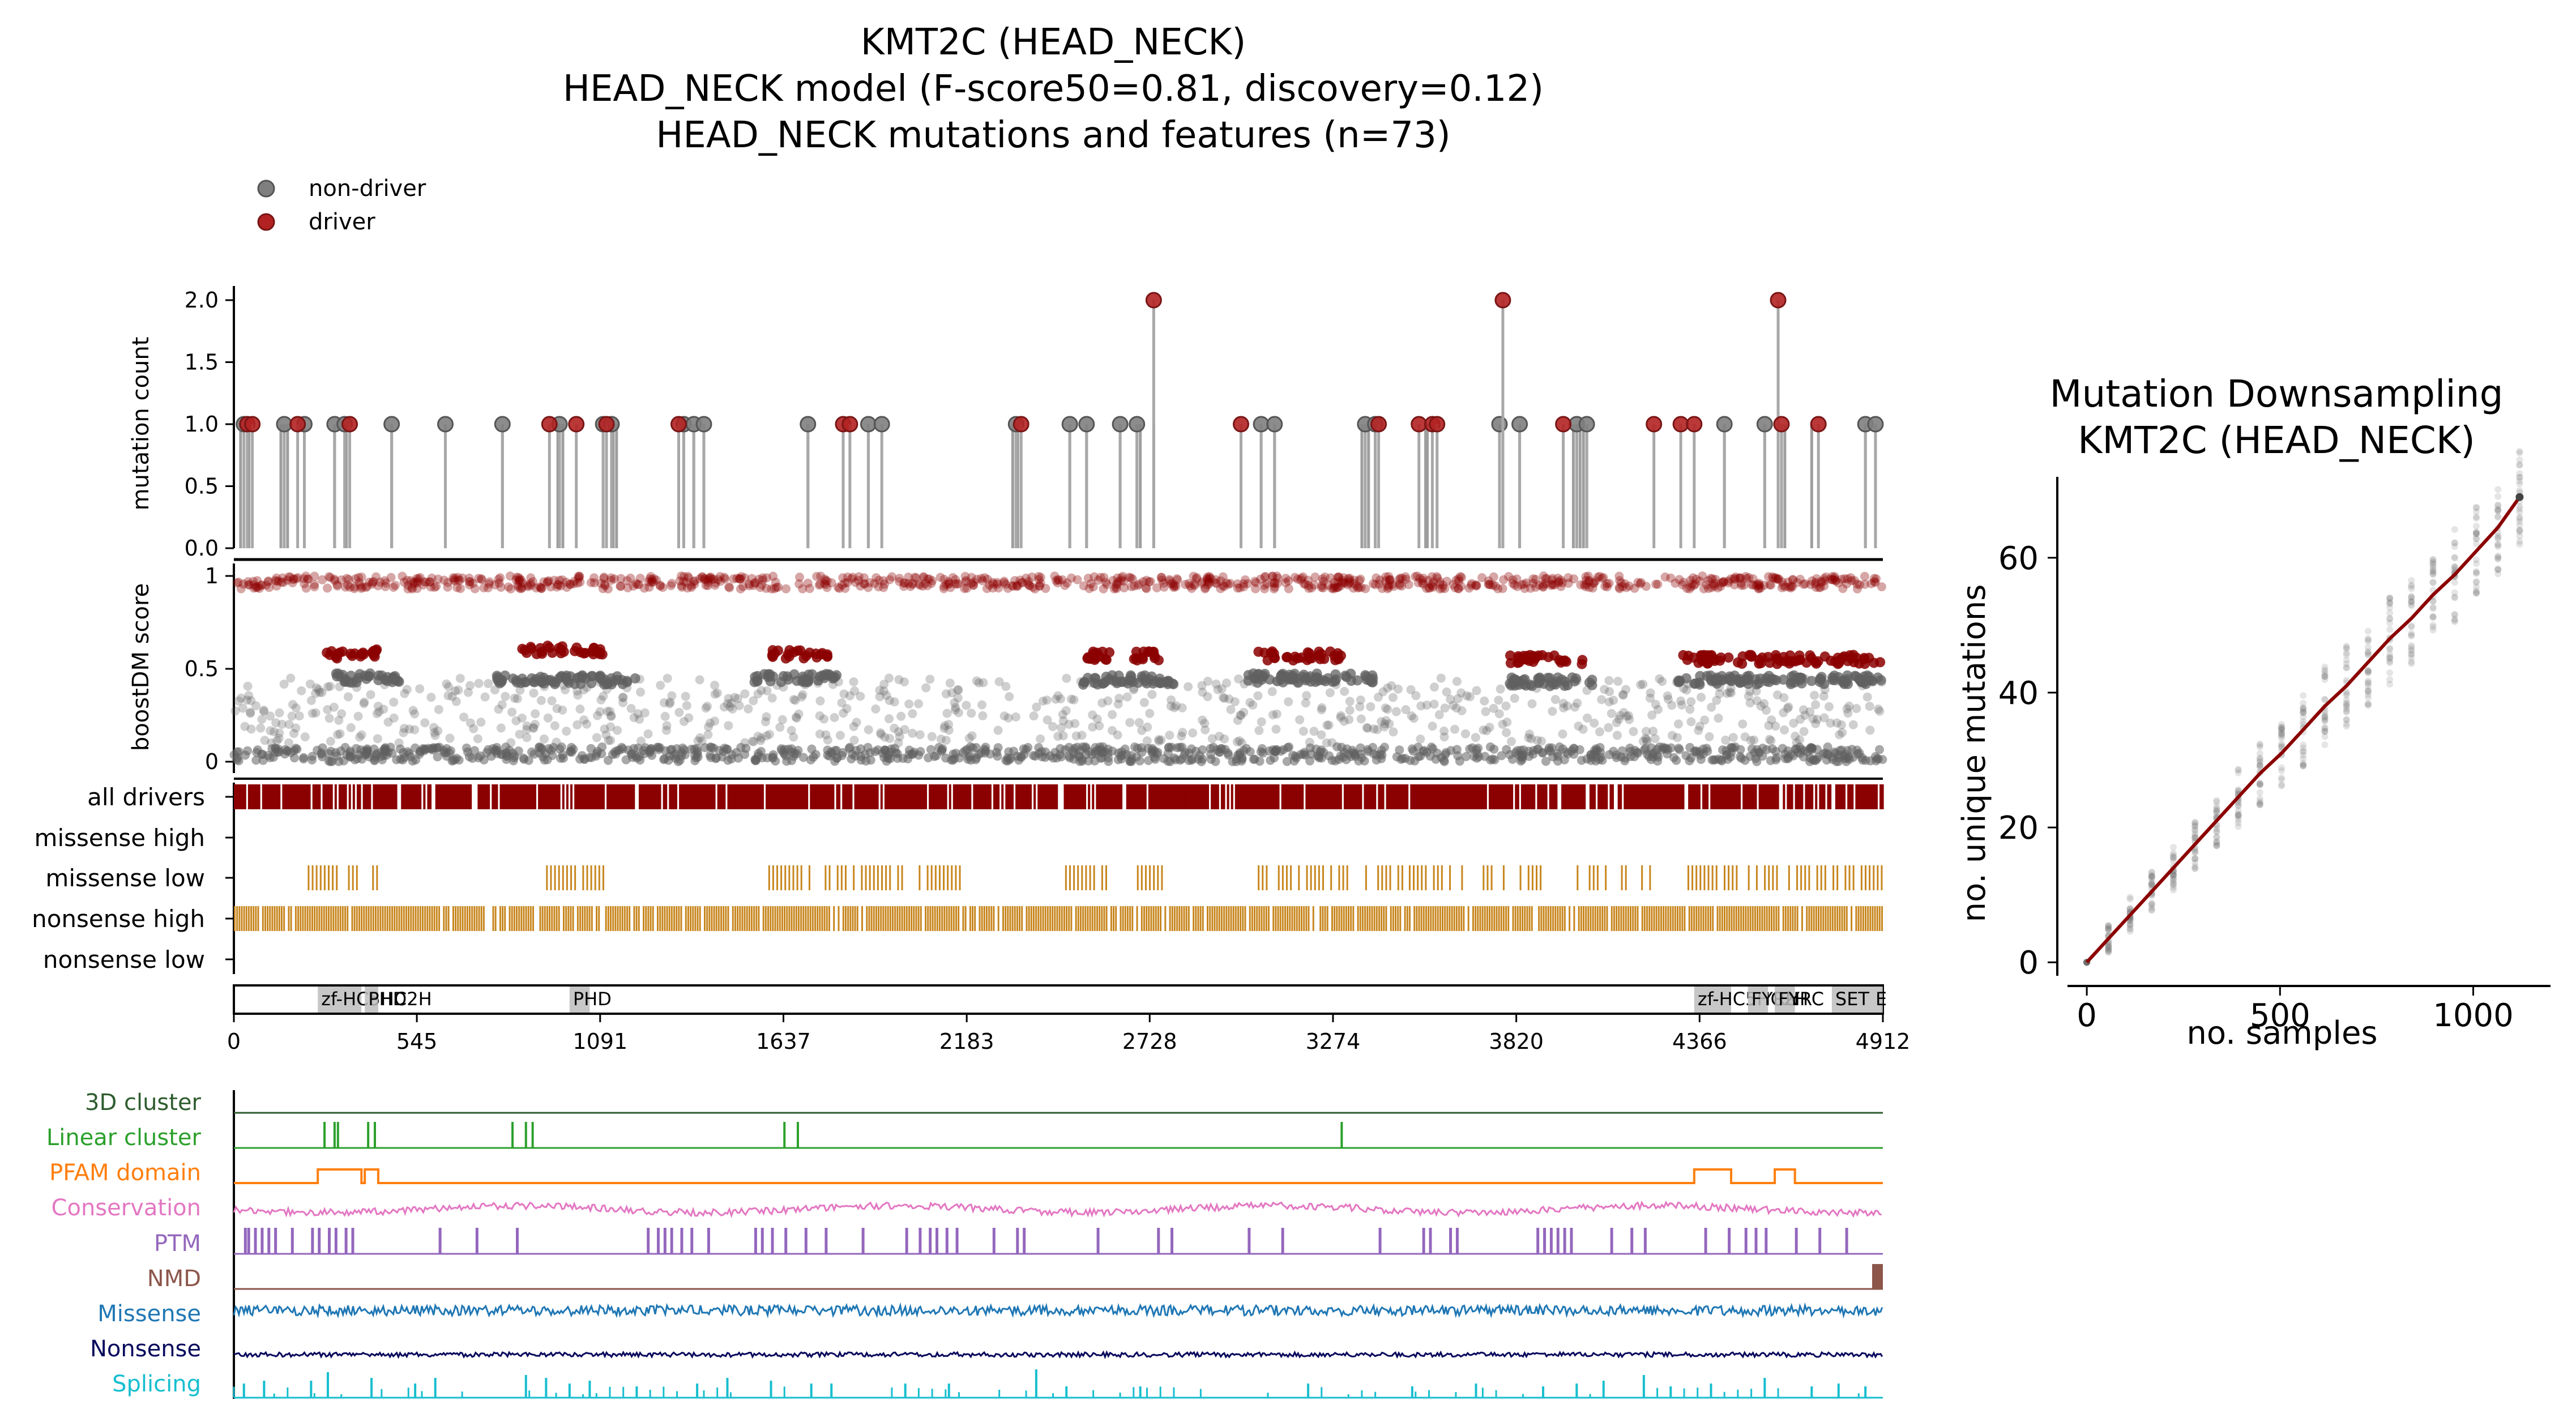 The width and height of the screenshot is (2576, 1426). Describe the element at coordinates (1334, 1041) in the screenshot. I see `protein-xtick-label: 3274` at that location.